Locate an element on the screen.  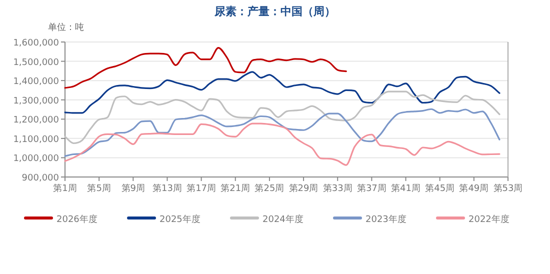
y-tick-label: 1,400,000 is located at coordinates (36, 82).